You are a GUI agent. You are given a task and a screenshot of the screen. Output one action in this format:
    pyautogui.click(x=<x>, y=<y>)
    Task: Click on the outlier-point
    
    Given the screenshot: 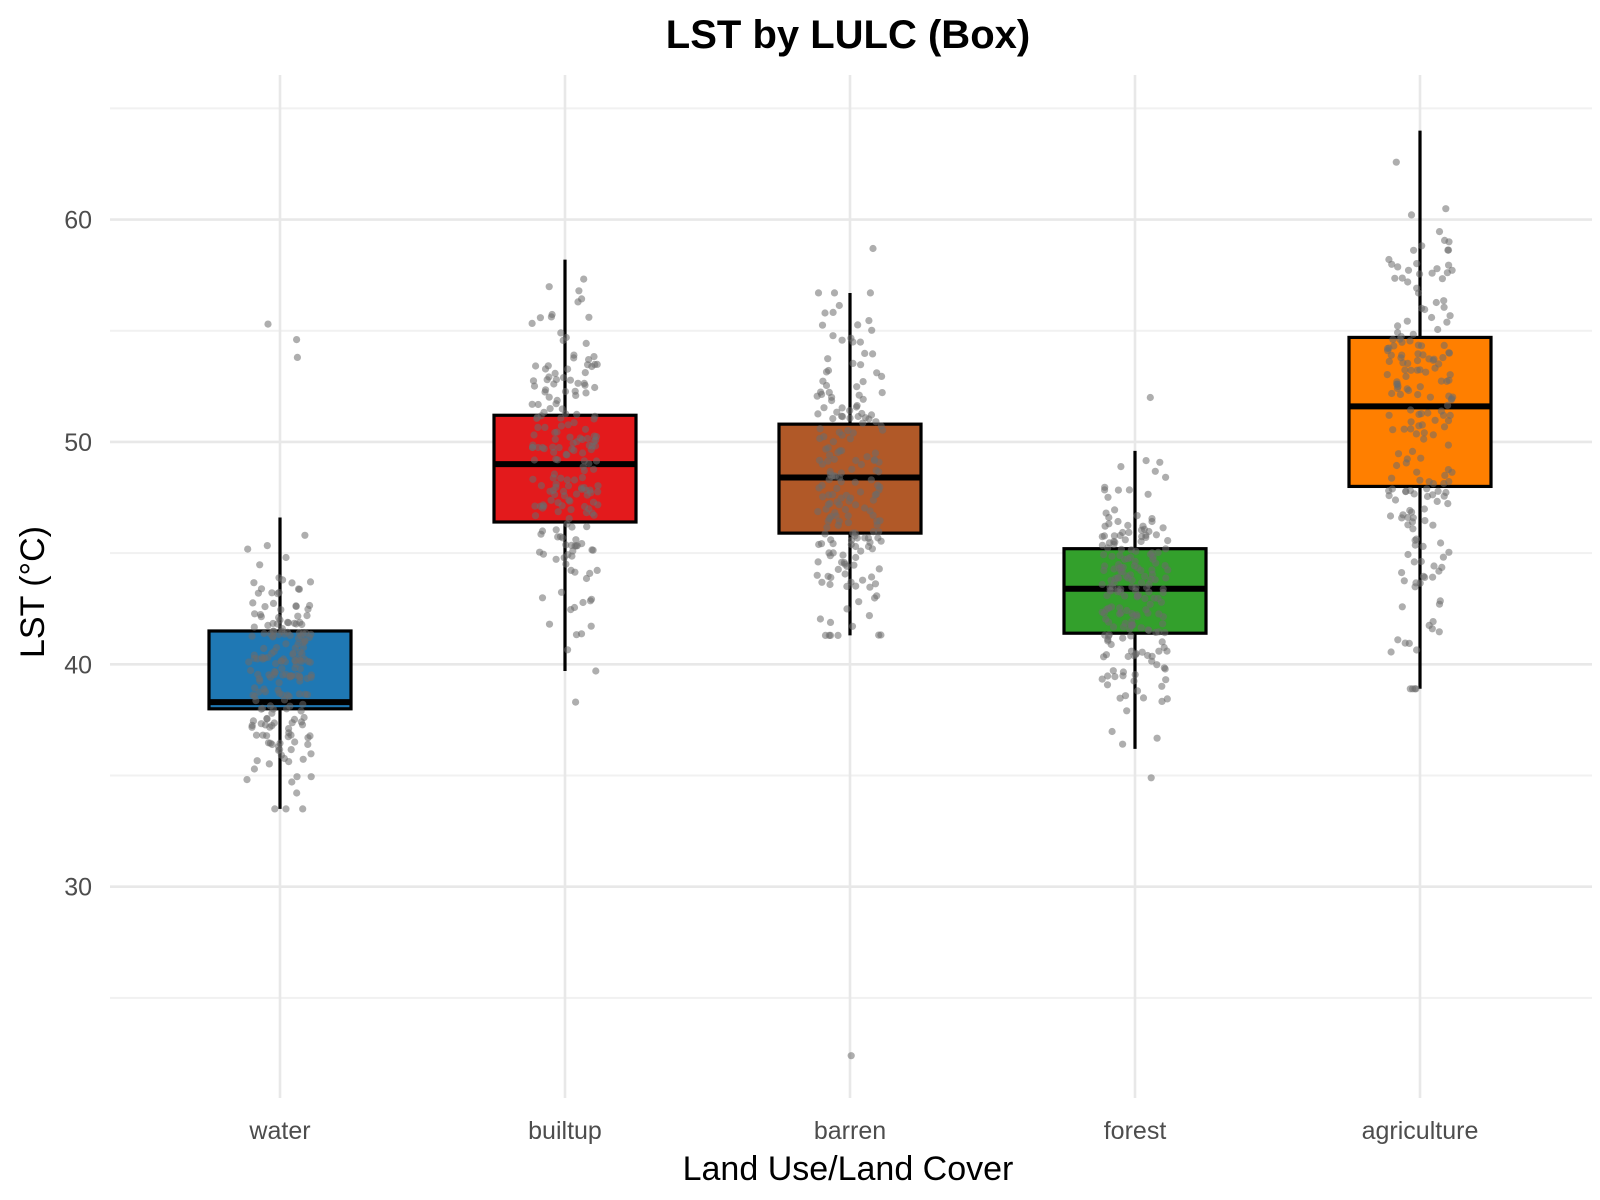 What is the action you would take?
    pyautogui.click(x=873, y=248)
    